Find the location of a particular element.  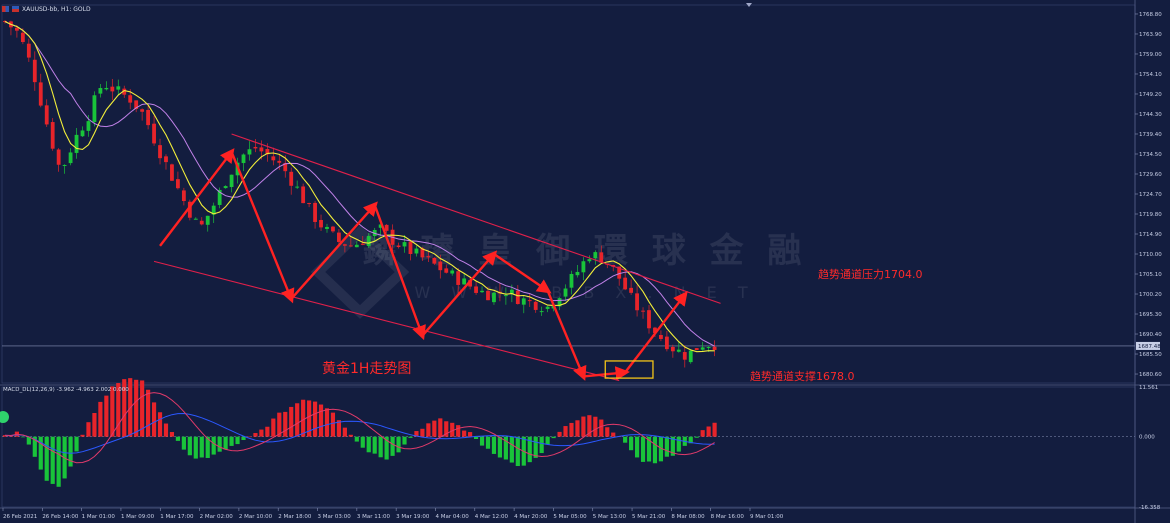

x-tick-label: 5 Mar 13:00 is located at coordinates (610, 517).